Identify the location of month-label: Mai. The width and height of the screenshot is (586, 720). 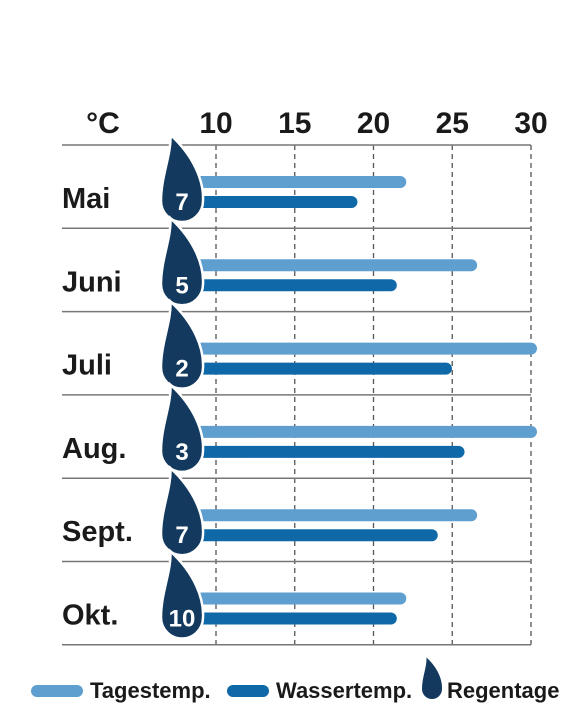
(86, 199).